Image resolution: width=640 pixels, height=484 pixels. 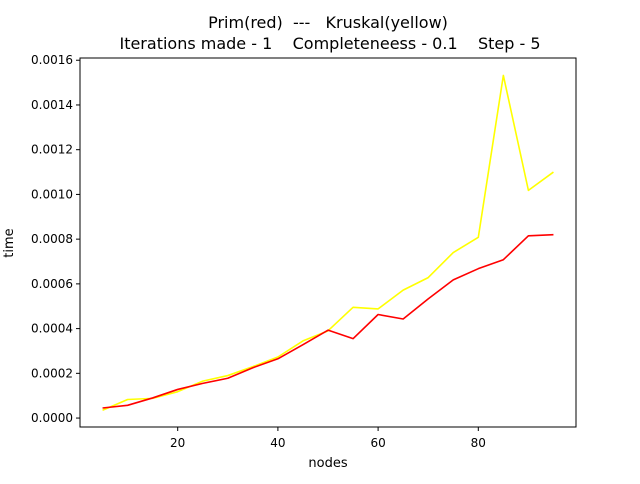 I want to click on y-tick-label: 0.0012, so click(x=52, y=150).